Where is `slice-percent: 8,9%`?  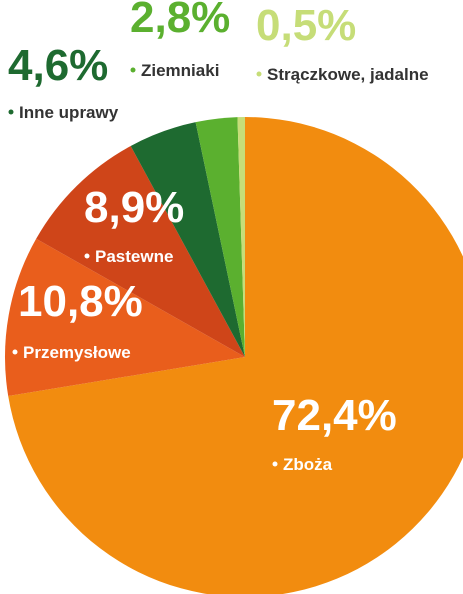 slice-percent: 8,9% is located at coordinates (134, 207).